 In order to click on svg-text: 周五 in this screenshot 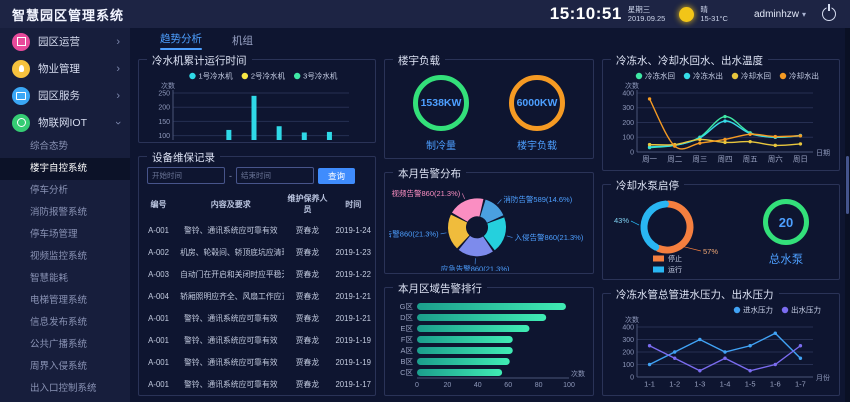, I will do `click(751, 159)`.